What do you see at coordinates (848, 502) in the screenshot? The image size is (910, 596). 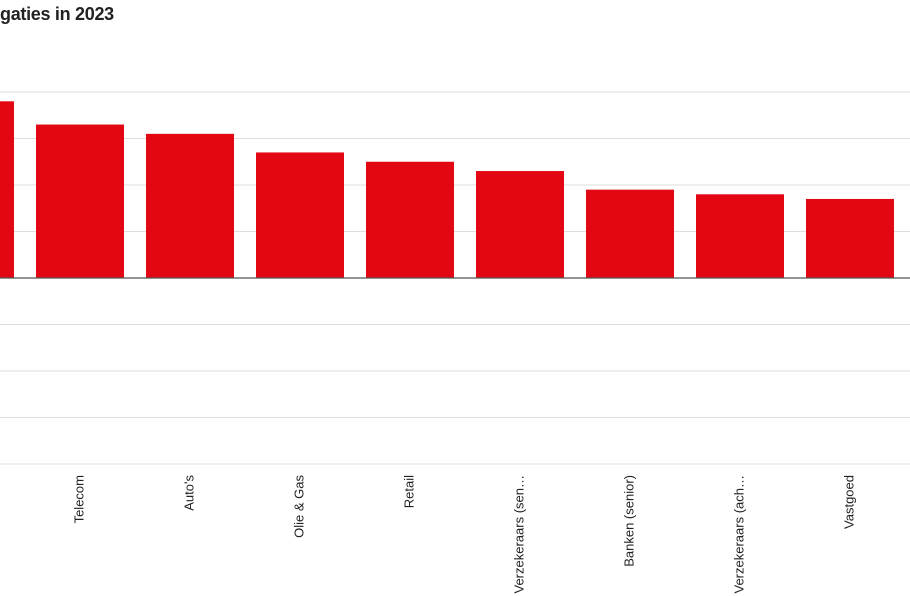 I see `category-label: Vastgoed` at bounding box center [848, 502].